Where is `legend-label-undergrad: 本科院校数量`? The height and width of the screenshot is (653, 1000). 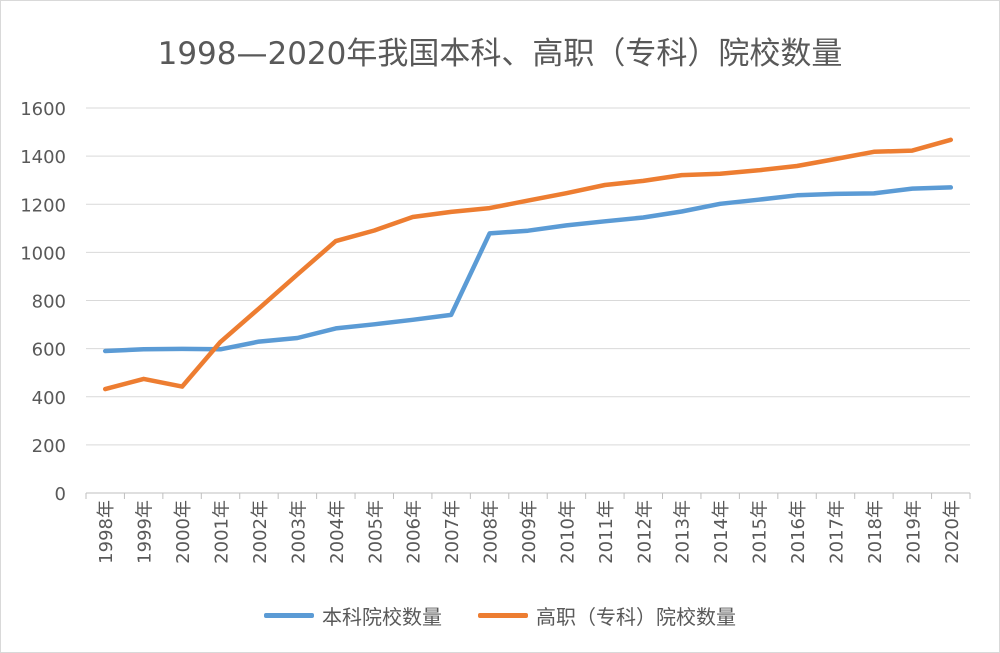 legend-label-undergrad: 本科院校数量 is located at coordinates (382, 616).